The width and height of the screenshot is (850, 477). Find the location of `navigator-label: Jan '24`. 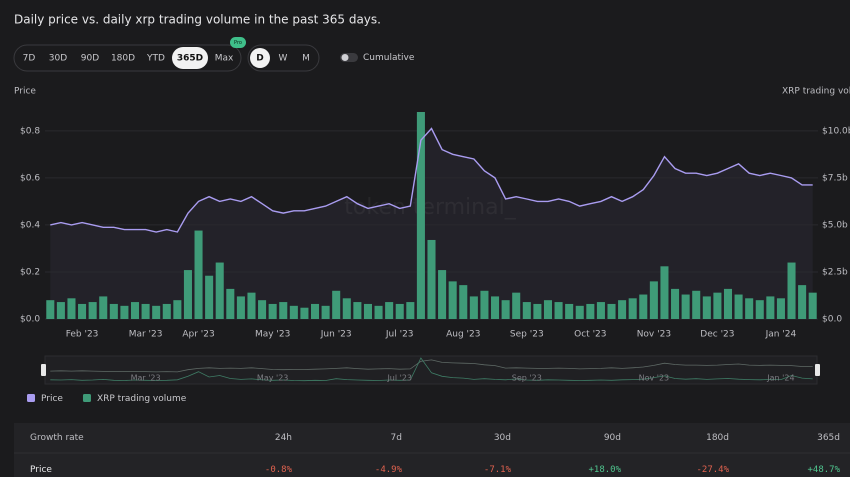

navigator-label: Jan '24 is located at coordinates (780, 378).